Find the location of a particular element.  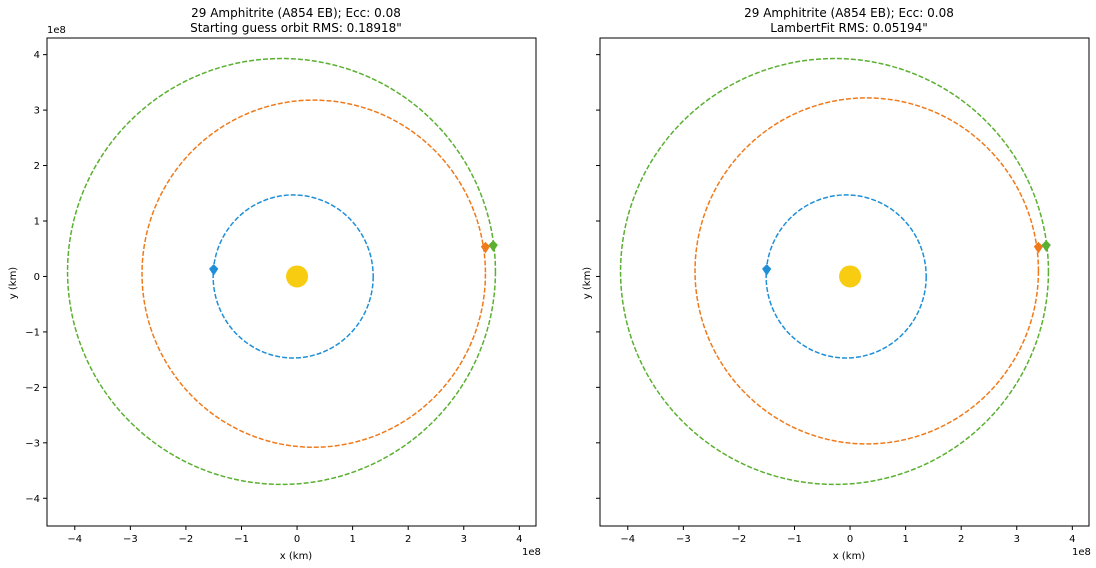

left-ytick-label: 0 is located at coordinates (37, 277).